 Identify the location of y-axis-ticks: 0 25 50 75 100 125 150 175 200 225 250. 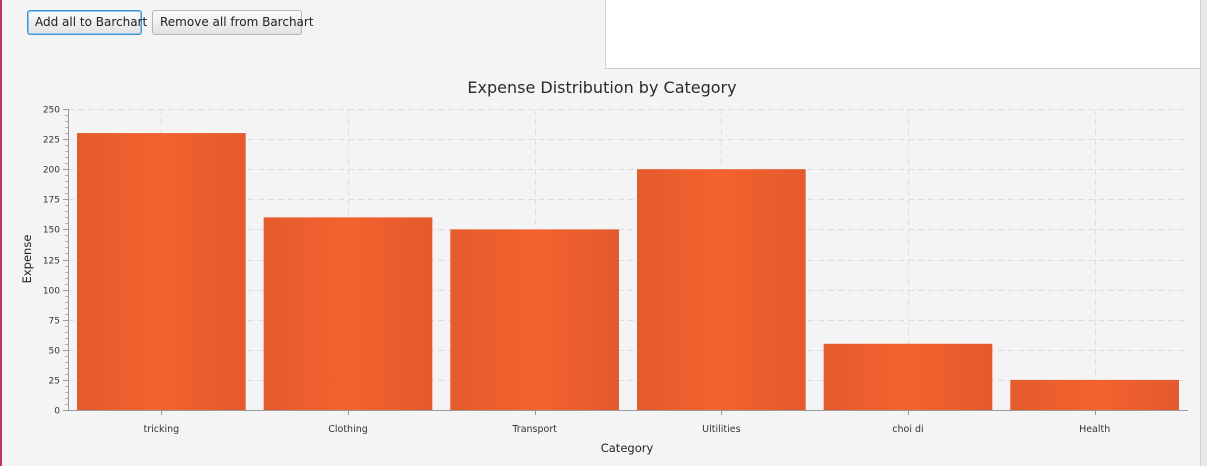
(55, 261).